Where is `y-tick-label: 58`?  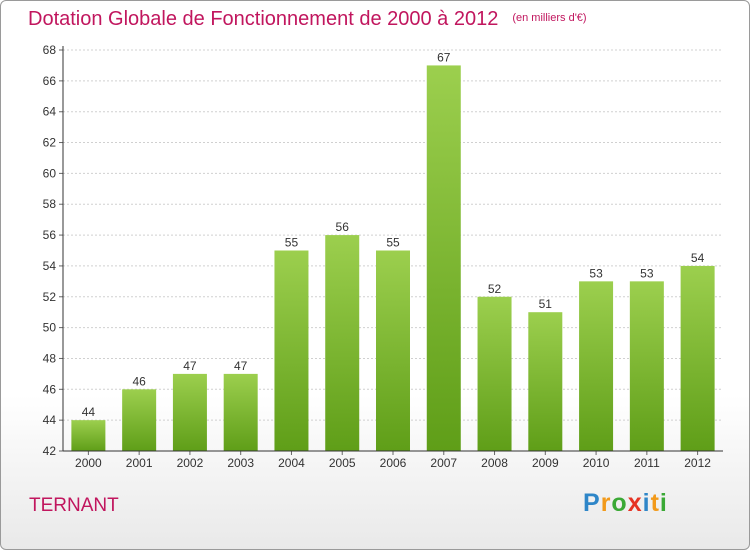
y-tick-label: 58 is located at coordinates (50, 204).